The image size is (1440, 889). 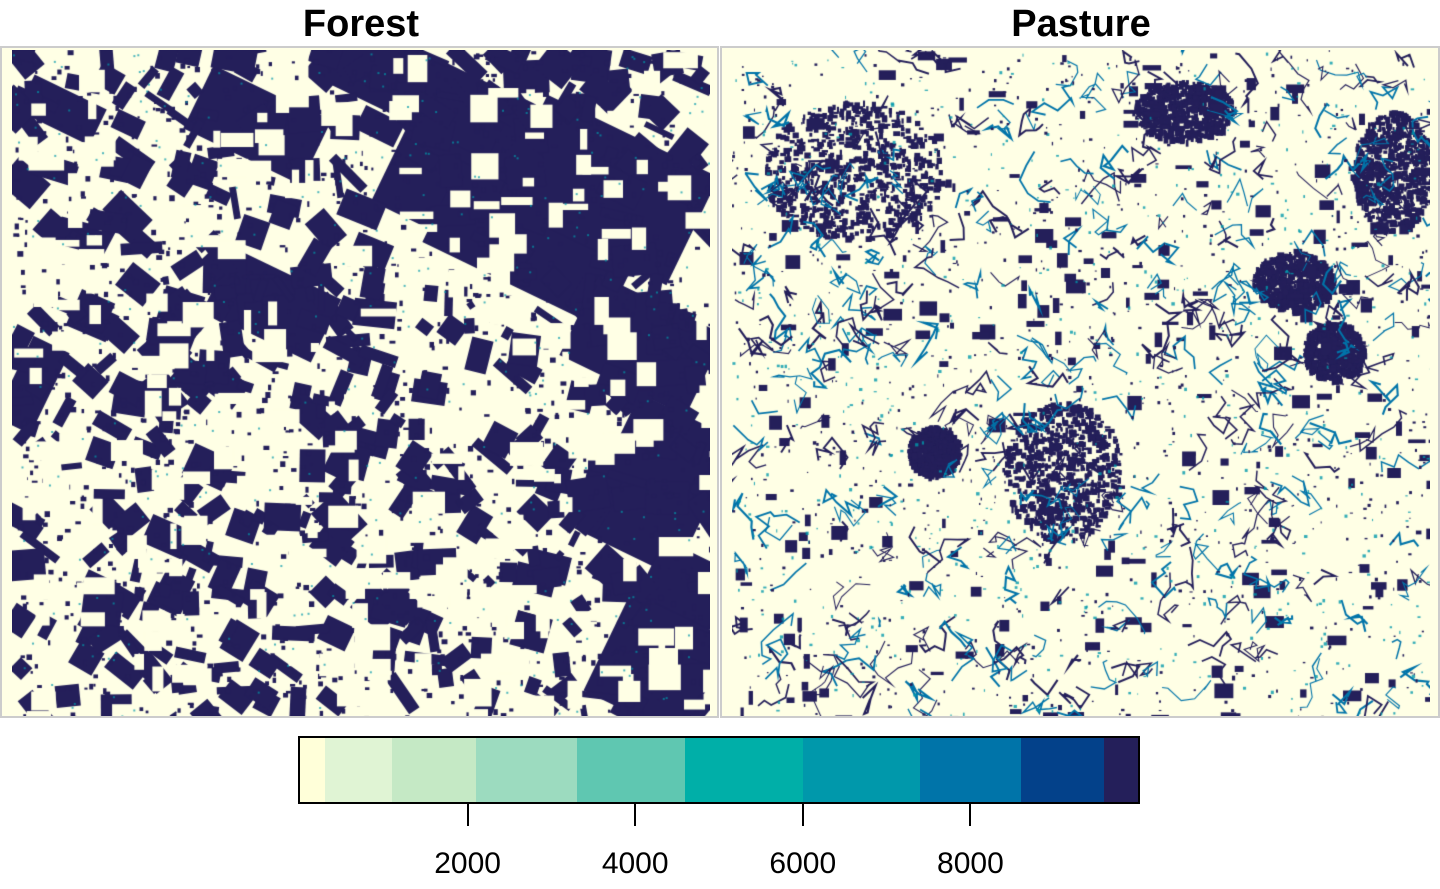 What do you see at coordinates (970, 863) in the screenshot?
I see `legend-tick-label: 8000` at bounding box center [970, 863].